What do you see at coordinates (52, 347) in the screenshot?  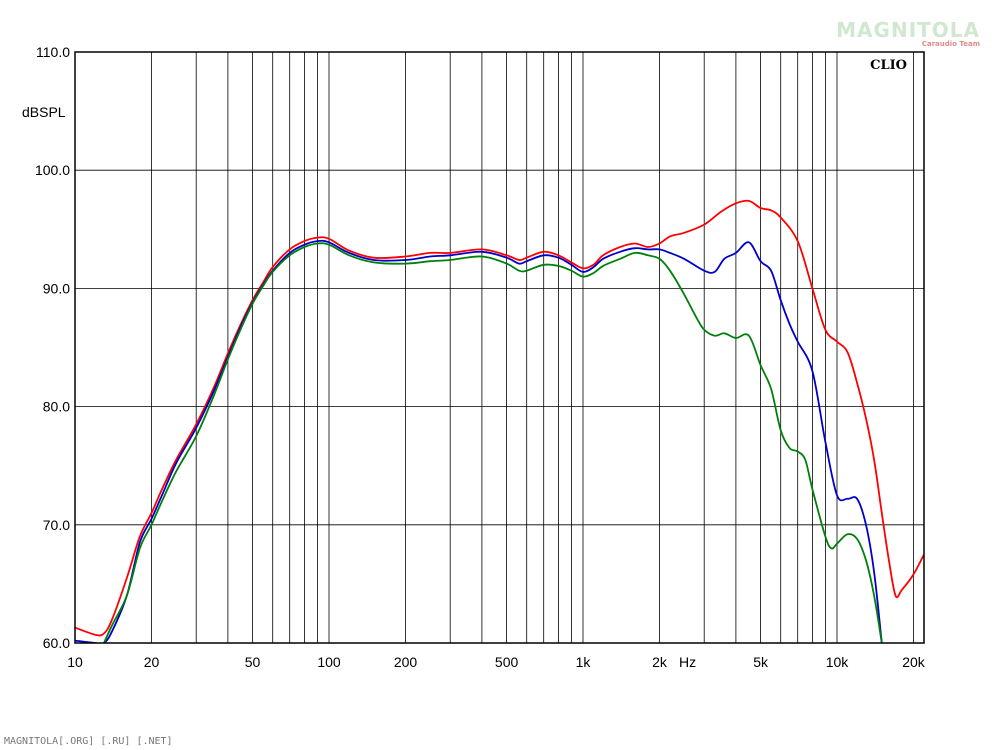 I see `y-tick-labels: 60.0 70.0 80.0 90.0 100.0 110.0` at bounding box center [52, 347].